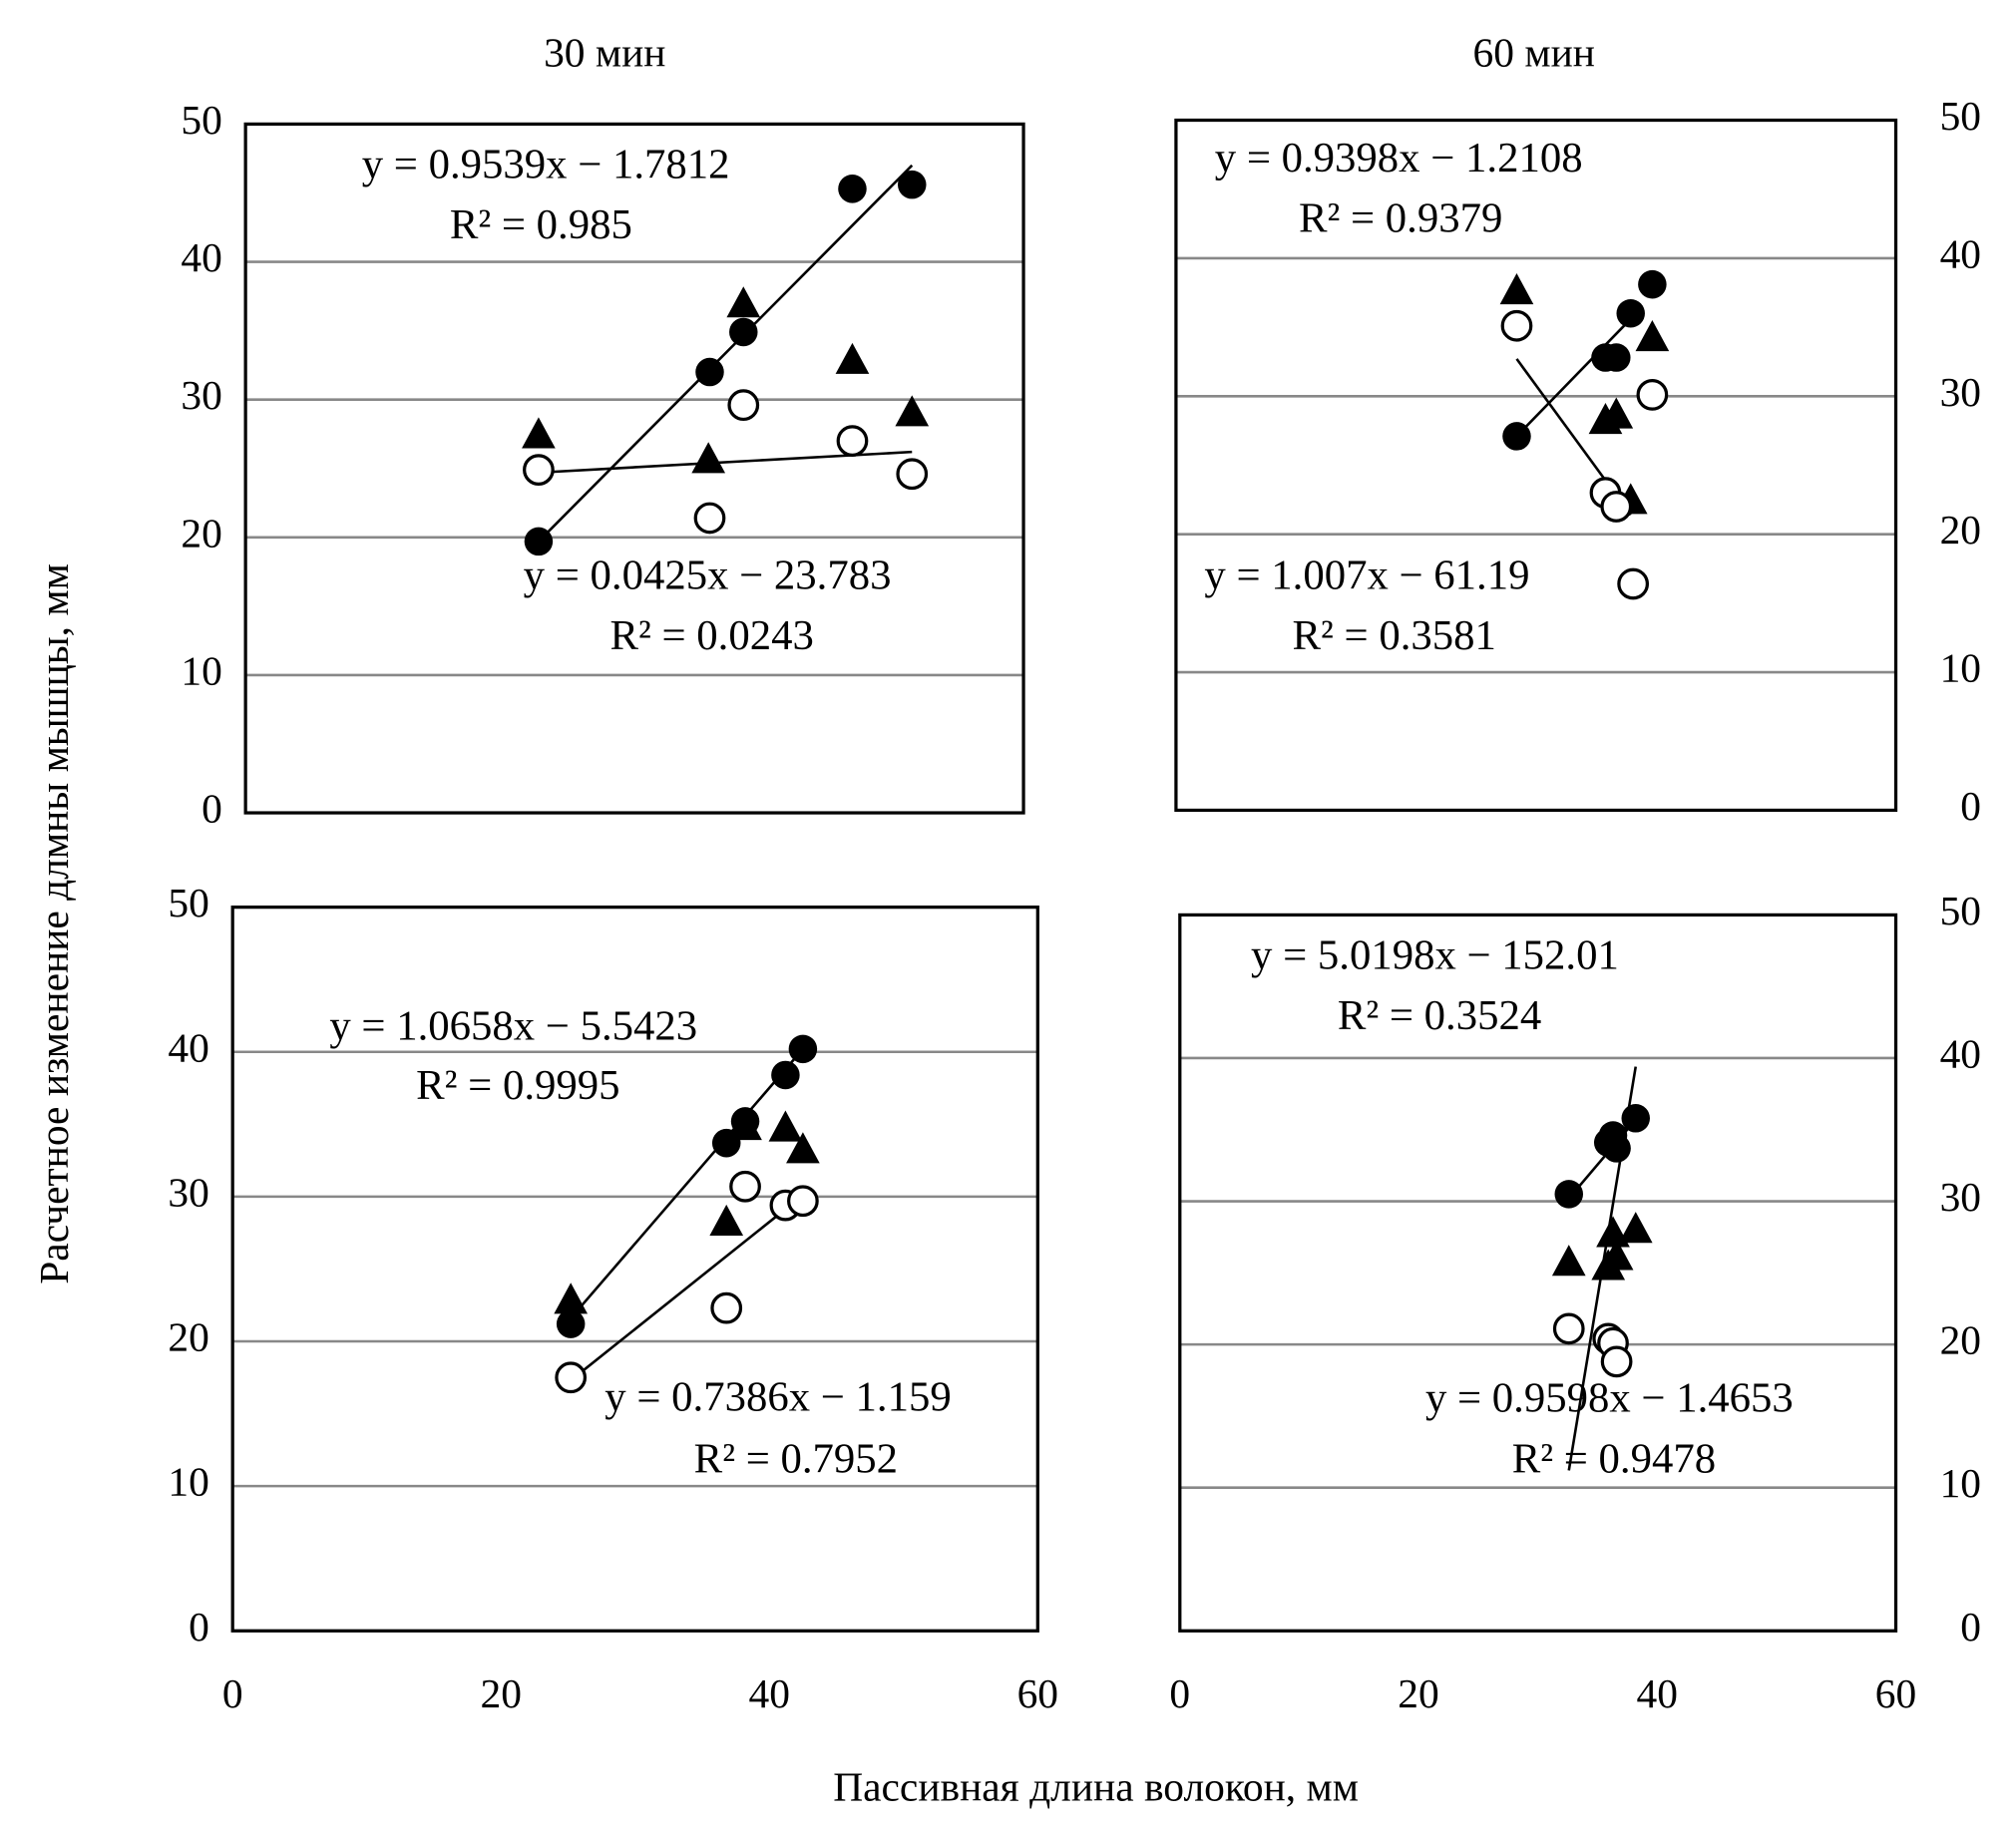  I want to click on trend-equation: y = 0.0425x − 23.783, so click(708, 574).